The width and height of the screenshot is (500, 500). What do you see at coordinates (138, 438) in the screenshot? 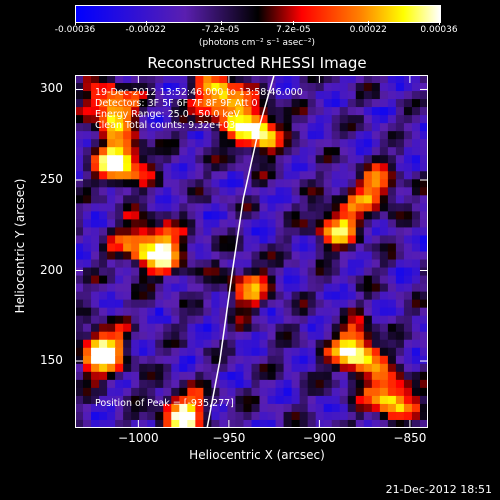
I see `x-tick-label: −1000` at bounding box center [138, 438].